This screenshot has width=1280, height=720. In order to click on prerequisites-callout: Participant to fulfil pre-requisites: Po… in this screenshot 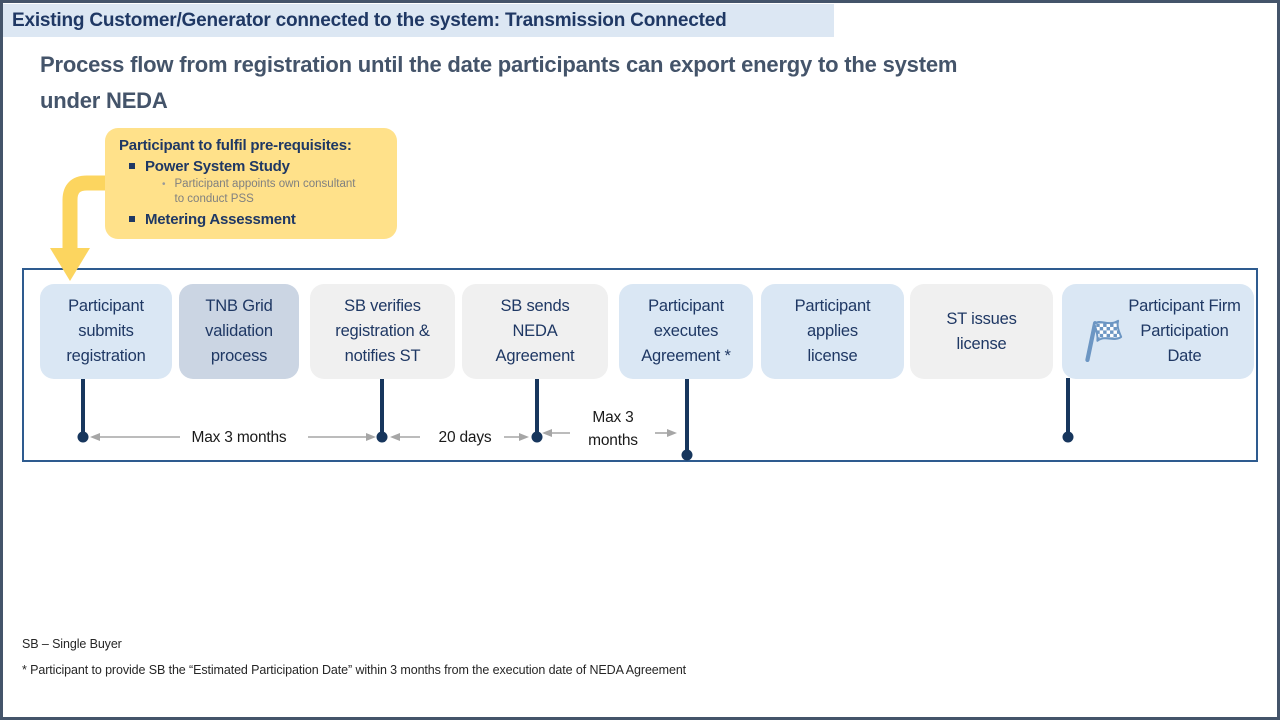, I will do `click(251, 183)`.